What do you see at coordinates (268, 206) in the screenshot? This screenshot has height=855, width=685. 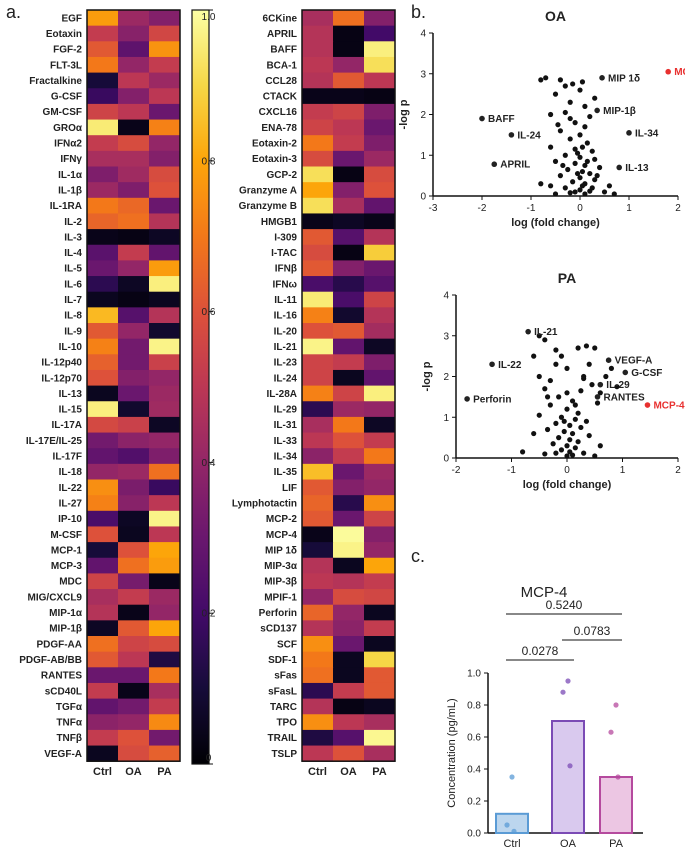 I see `heatmap-row-label: Granzyme B` at bounding box center [268, 206].